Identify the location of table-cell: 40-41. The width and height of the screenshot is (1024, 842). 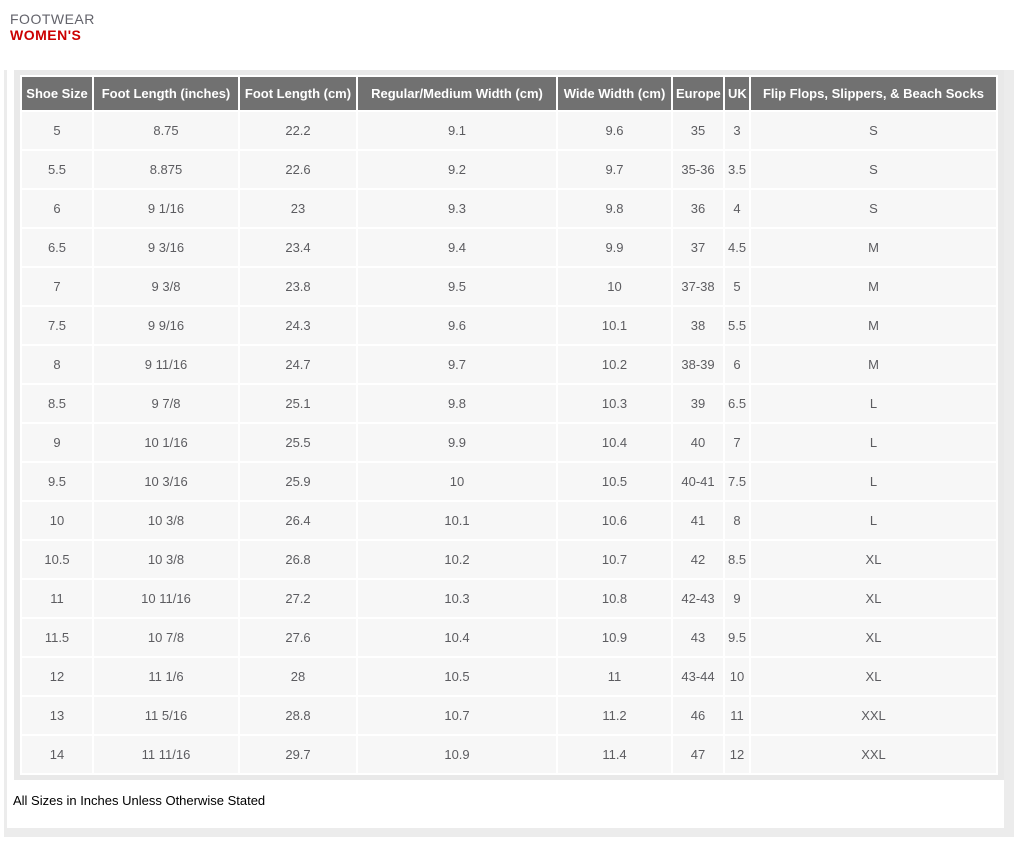
(698, 481).